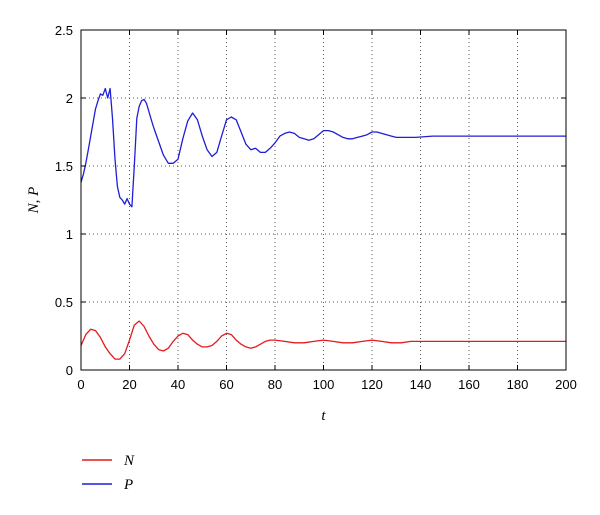 This screenshot has width=600, height=515. What do you see at coordinates (323, 416) in the screenshot?
I see `x-axis-title: t` at bounding box center [323, 416].